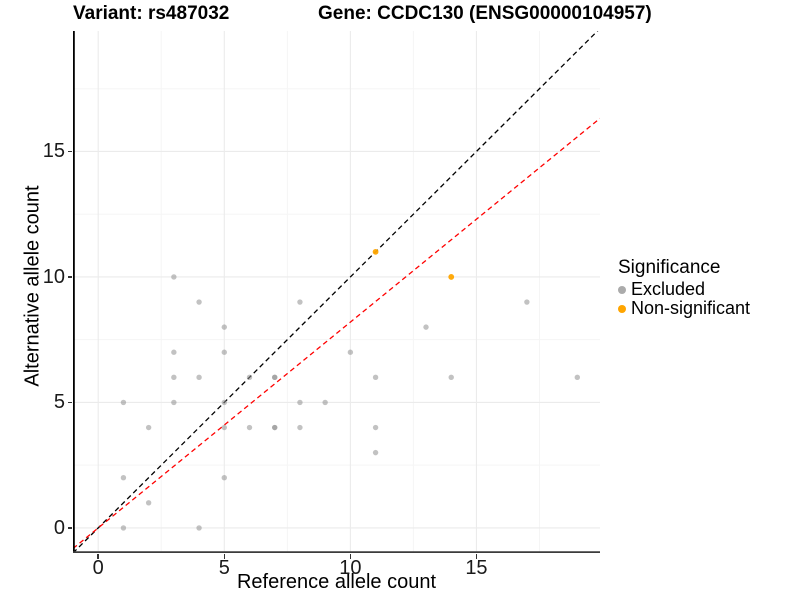  Describe the element at coordinates (53, 276) in the screenshot. I see `y-tick-label: 10` at that location.